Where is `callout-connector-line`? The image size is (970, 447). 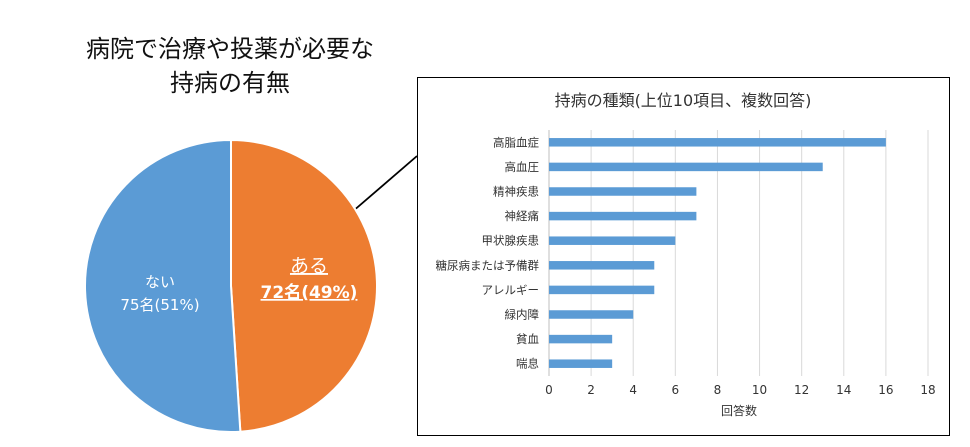 callout-connector-line is located at coordinates (384, 184).